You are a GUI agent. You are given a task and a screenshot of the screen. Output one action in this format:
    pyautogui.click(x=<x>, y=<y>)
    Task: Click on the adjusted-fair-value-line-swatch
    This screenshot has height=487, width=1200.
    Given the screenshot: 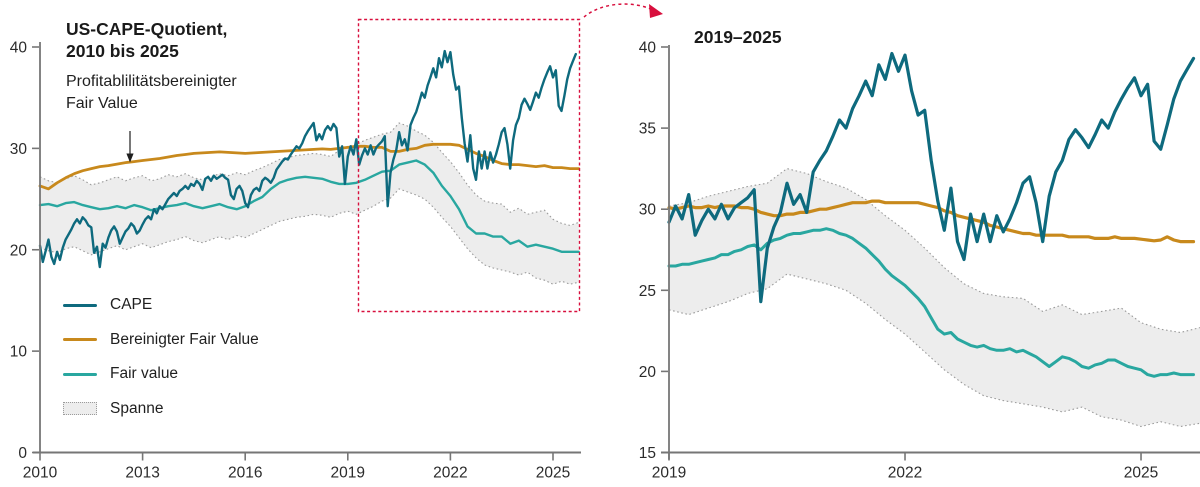 What is the action you would take?
    pyautogui.click(x=80, y=340)
    